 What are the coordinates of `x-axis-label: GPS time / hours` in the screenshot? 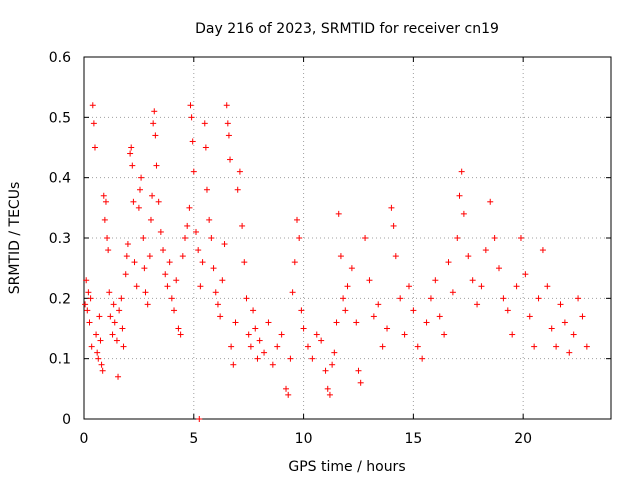 It's located at (346, 467).